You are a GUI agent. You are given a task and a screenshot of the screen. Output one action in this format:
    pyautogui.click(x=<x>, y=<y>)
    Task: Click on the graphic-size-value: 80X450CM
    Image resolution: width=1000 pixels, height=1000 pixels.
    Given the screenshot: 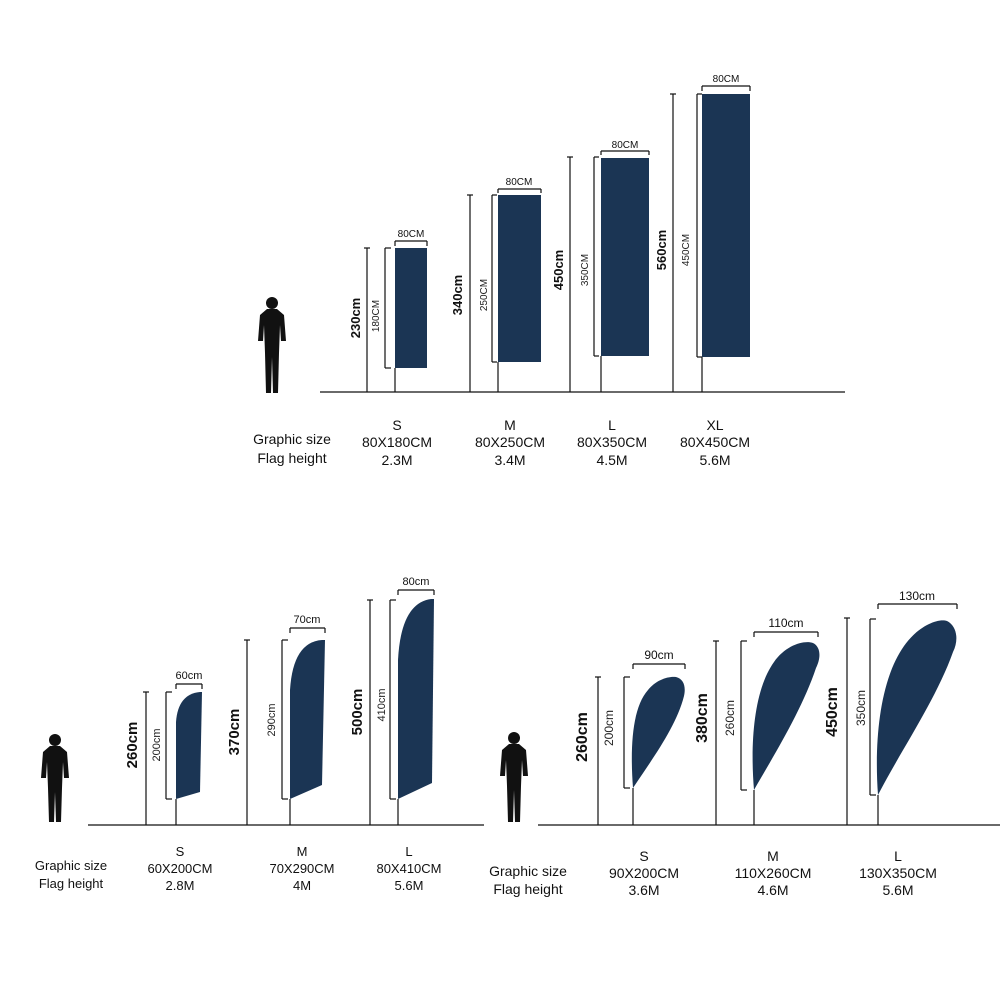 What is the action you would take?
    pyautogui.click(x=715, y=442)
    